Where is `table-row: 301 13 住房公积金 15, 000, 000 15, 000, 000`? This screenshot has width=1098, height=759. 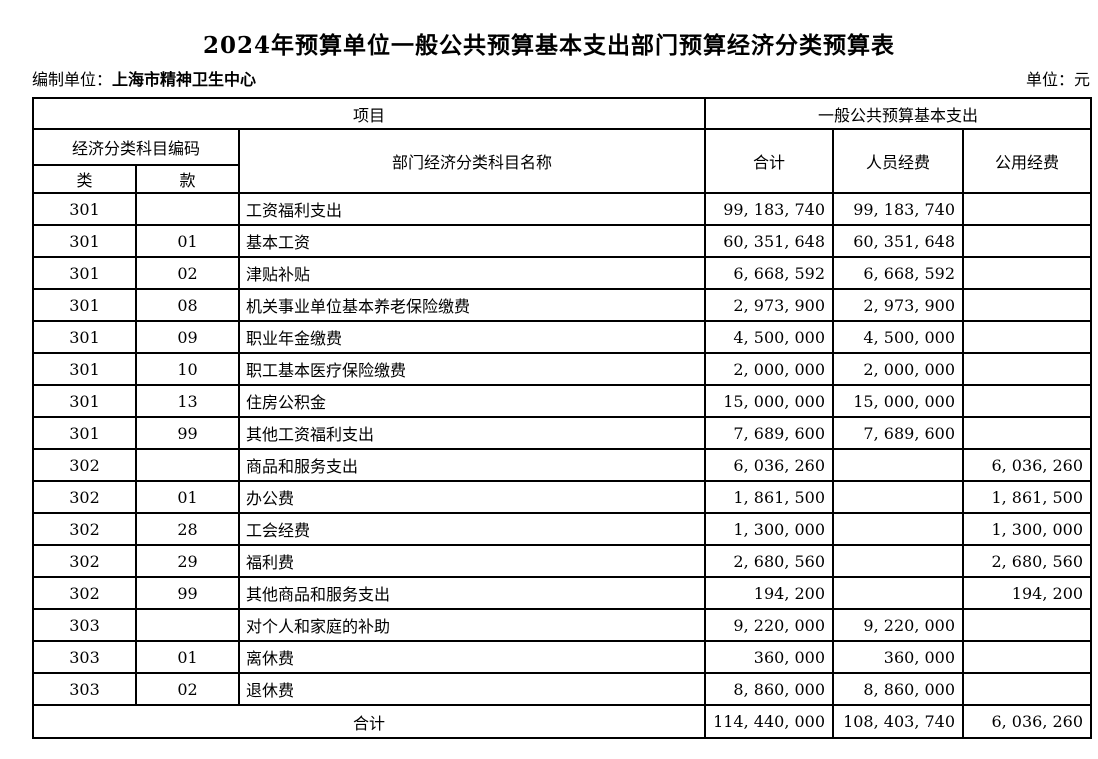
table-row: 301 13 住房公积金 15, 000, 000 15, 000, 000 is located at coordinates (562, 401).